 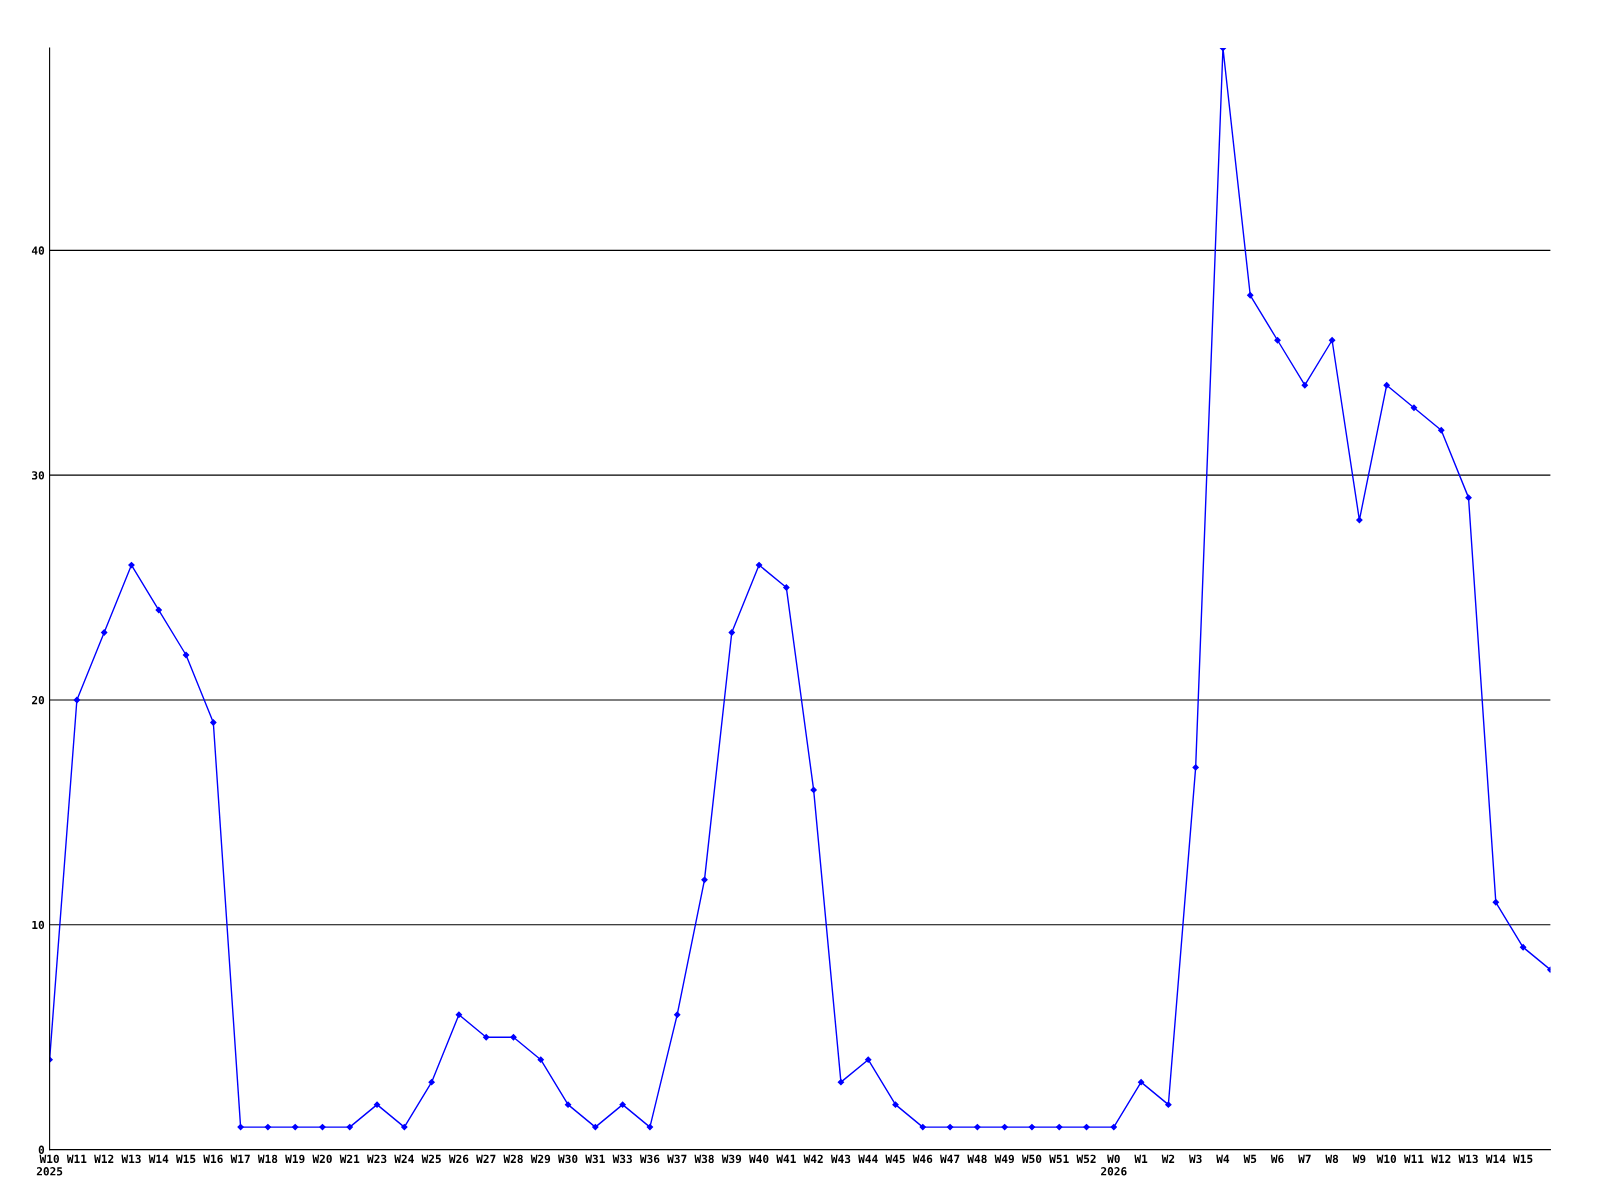 I want to click on x-tick-label: W33, so click(x=622, y=1159).